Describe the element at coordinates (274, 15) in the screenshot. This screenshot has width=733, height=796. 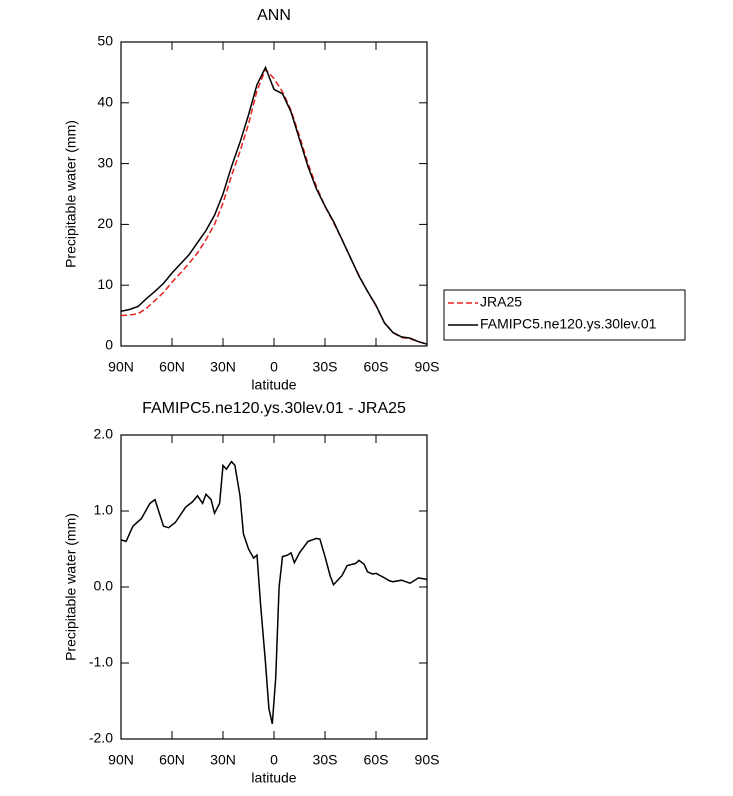
I see `chart-title: ANN` at that location.